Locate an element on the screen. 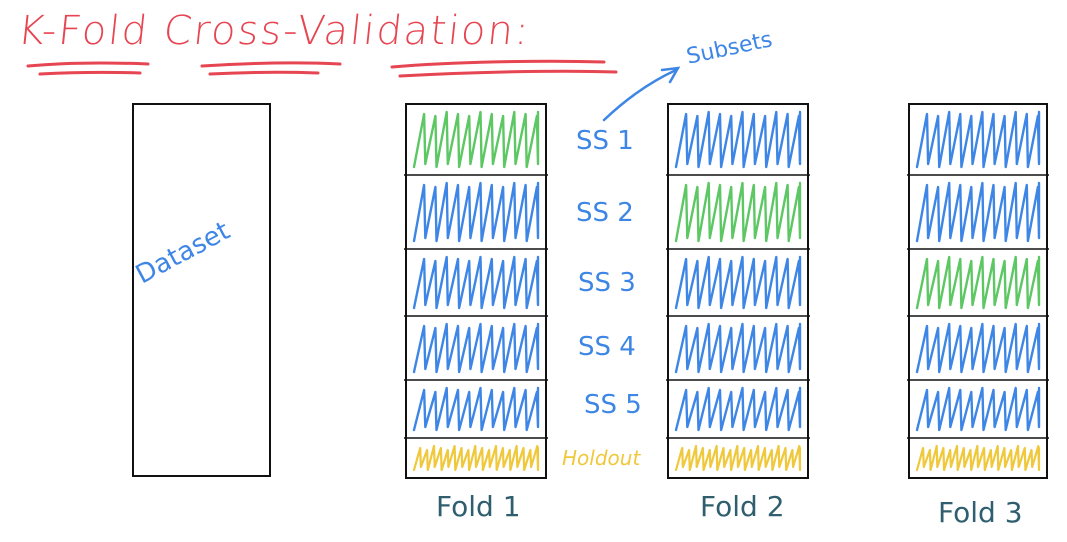  fold-label-1: Fold 1 is located at coordinates (478, 506).